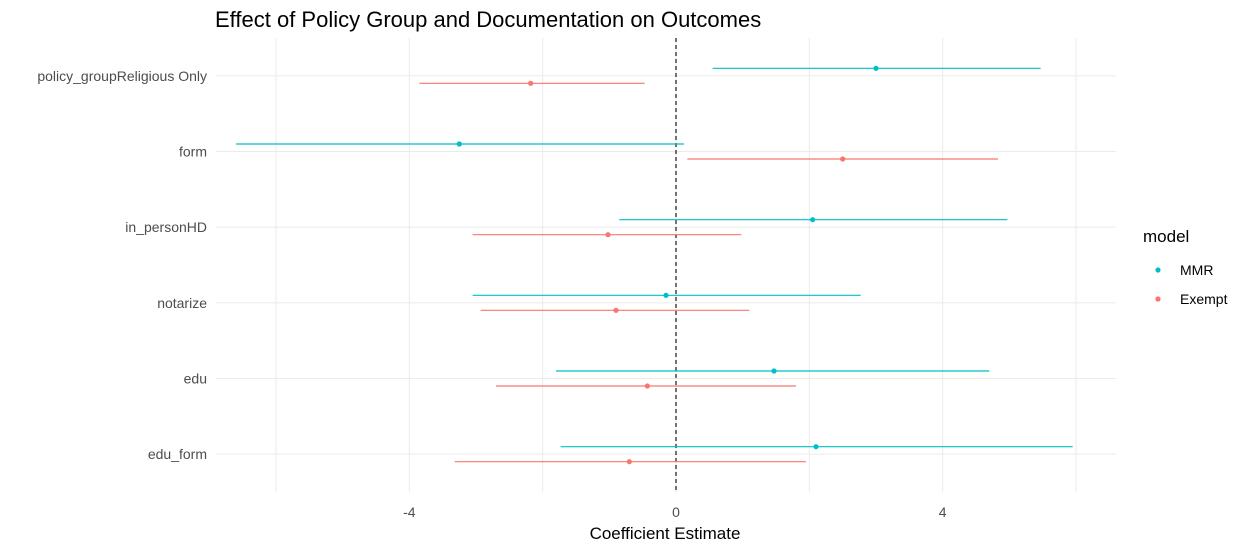 This screenshot has height=552, width=1250. What do you see at coordinates (409, 512) in the screenshot?
I see `x-tick-label: -4` at bounding box center [409, 512].